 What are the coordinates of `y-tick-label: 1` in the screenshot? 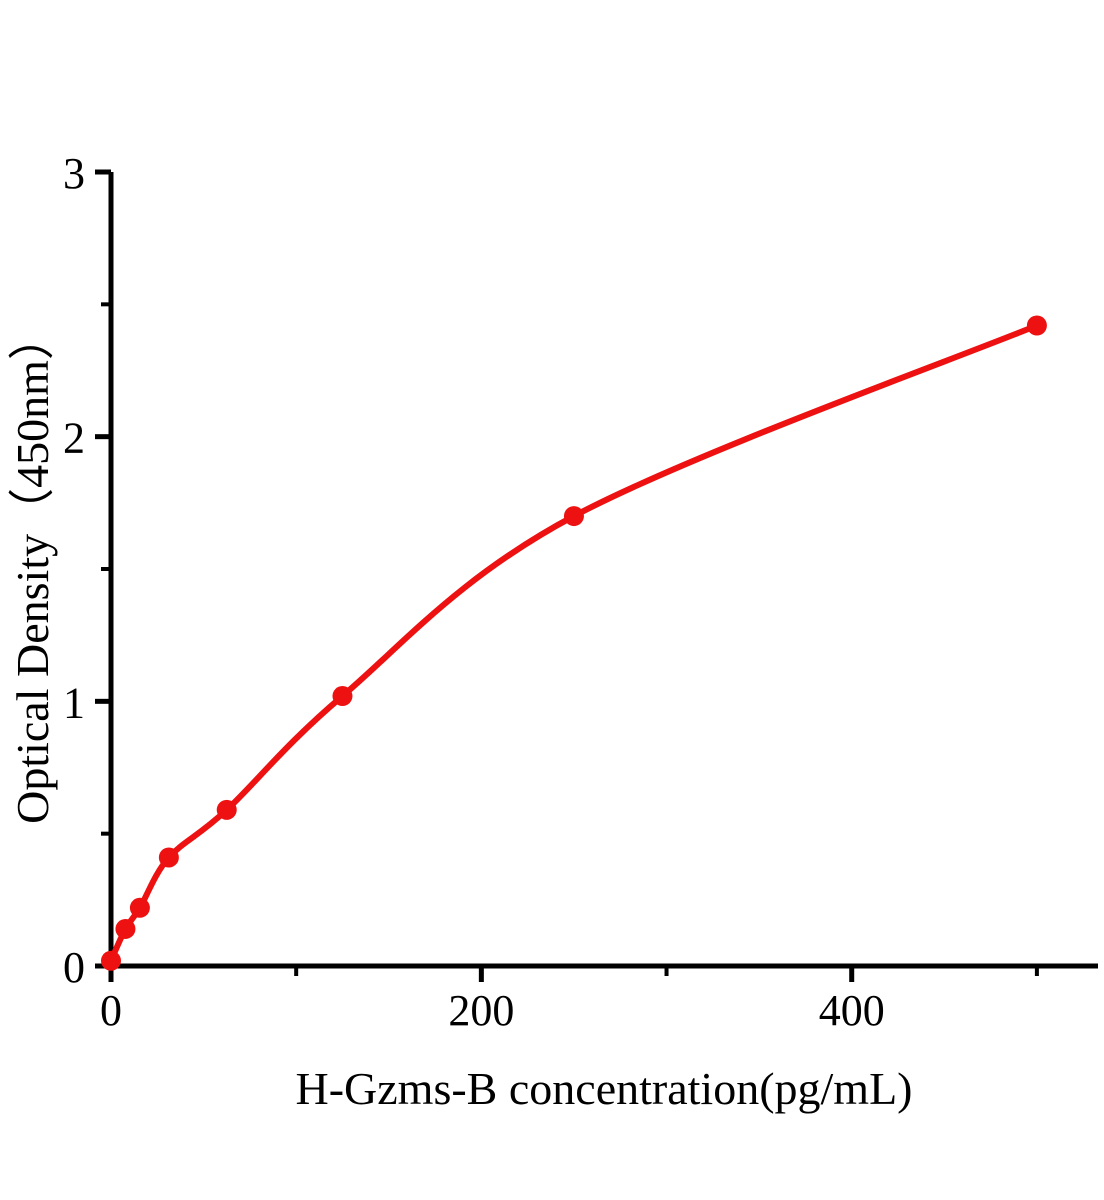 It's located at (74, 702).